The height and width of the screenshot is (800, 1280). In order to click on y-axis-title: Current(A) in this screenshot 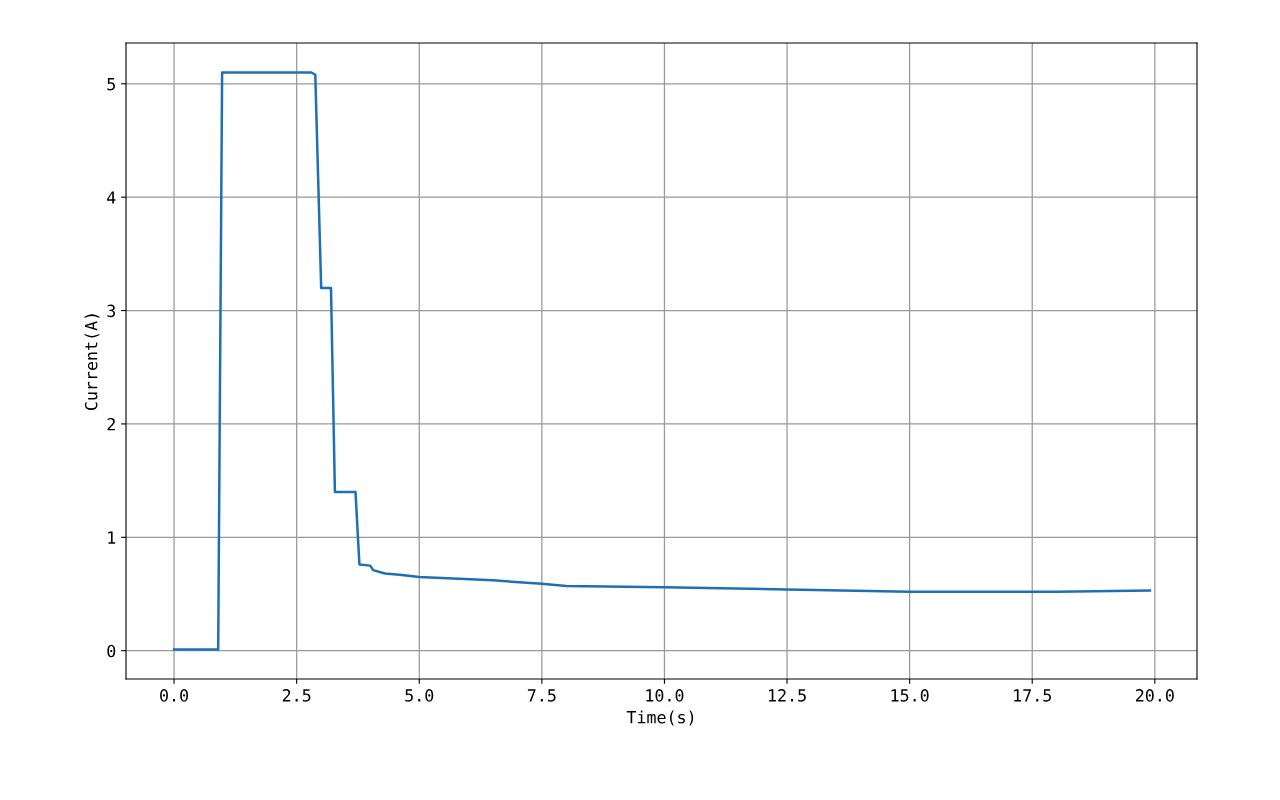, I will do `click(92, 362)`.